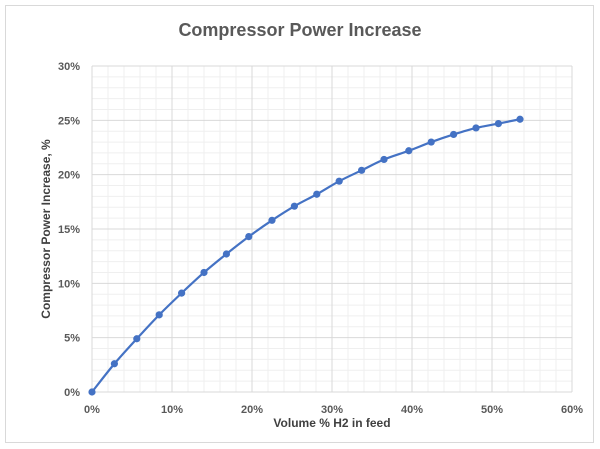 Image resolution: width=600 pixels, height=449 pixels. What do you see at coordinates (300, 30) in the screenshot?
I see `chart-title: Compressor Power Increase` at bounding box center [300, 30].